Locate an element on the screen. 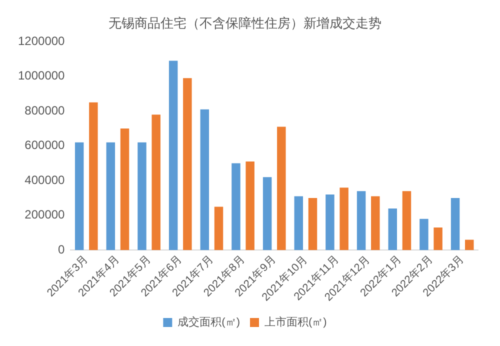 This screenshot has height=346, width=500. y-tick-label: 1200000 is located at coordinates (42, 41).